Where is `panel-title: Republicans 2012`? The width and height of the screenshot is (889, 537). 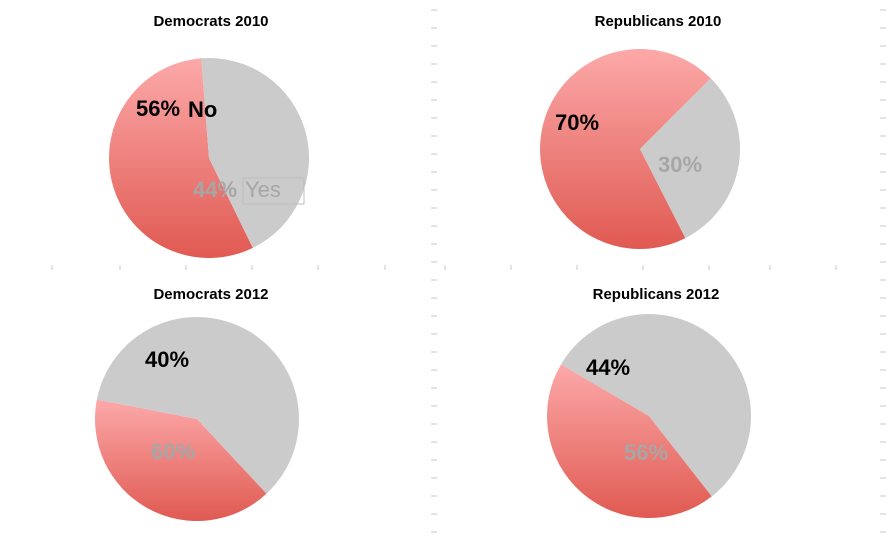 panel-title: Republicans 2012 is located at coordinates (656, 294).